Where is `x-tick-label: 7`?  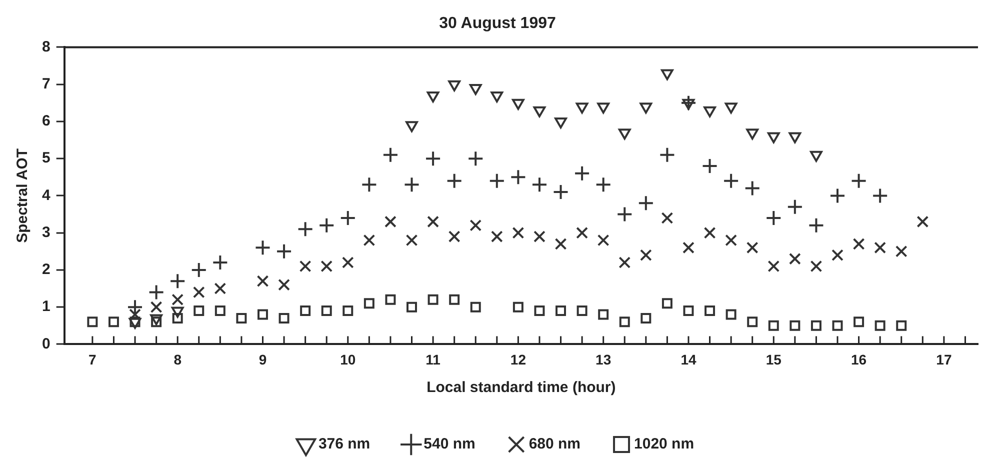 x-tick-label: 7 is located at coordinates (92, 359).